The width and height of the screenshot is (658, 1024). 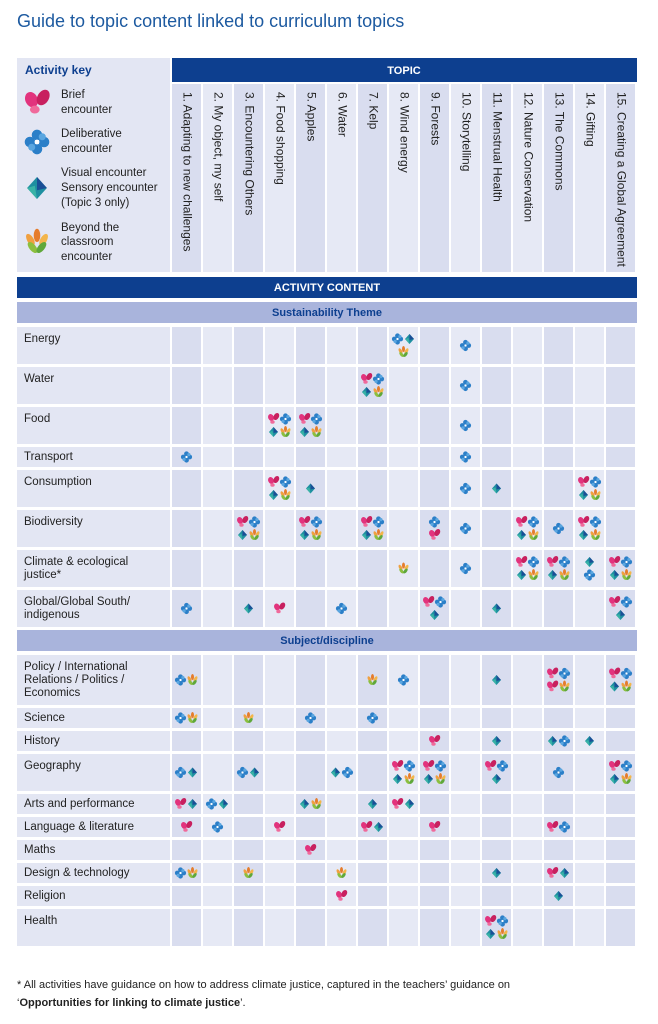 What do you see at coordinates (621, 179) in the screenshot?
I see `topic-label: 15. Creating a Global Agreement` at bounding box center [621, 179].